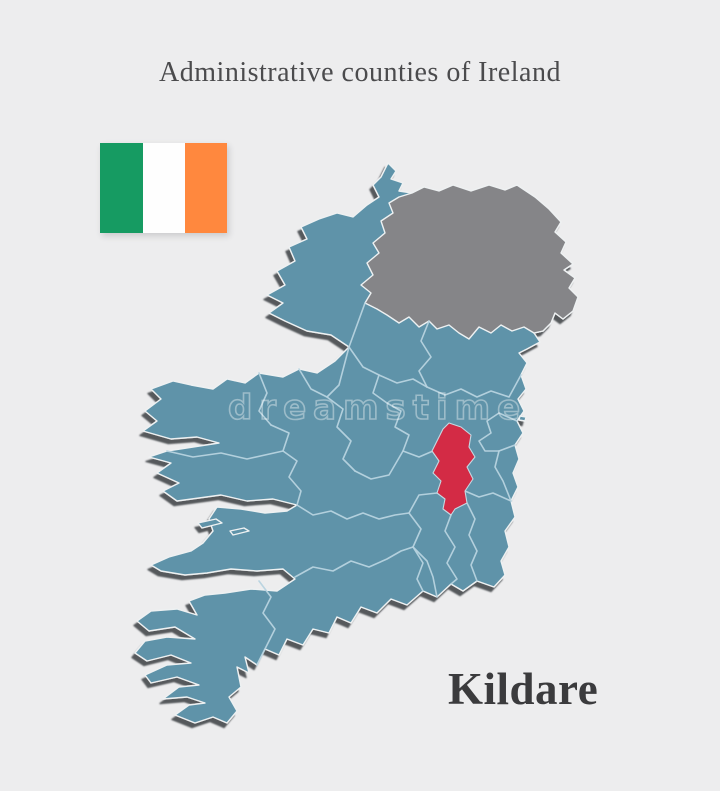 The height and width of the screenshot is (791, 720). I want to click on flag-green-stripe, so click(121, 188).